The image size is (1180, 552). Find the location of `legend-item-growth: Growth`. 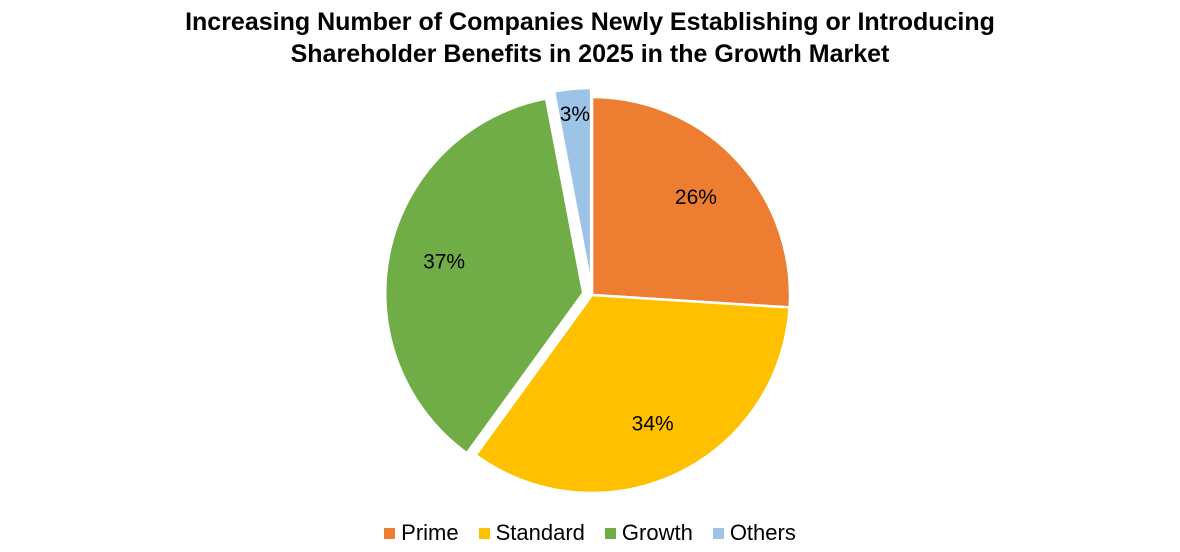

legend-item-growth: Growth is located at coordinates (648, 533).